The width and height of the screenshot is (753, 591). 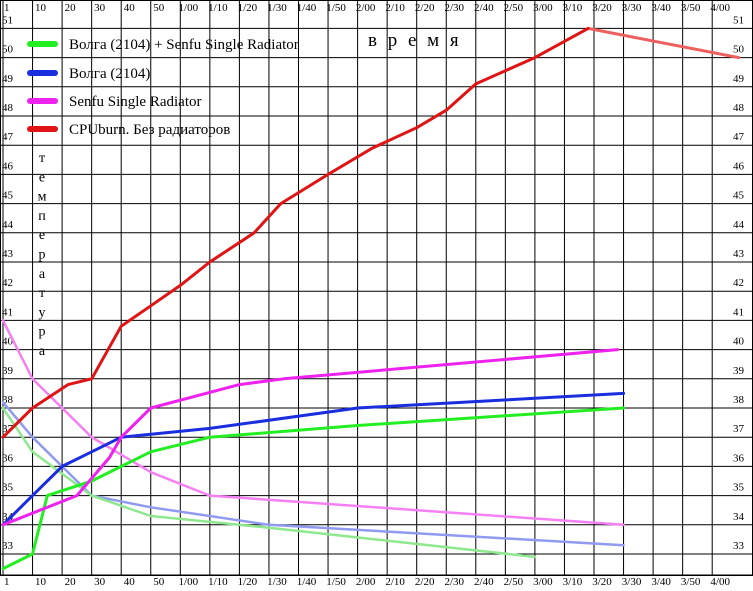 I want to click on x-tick-label-top: 2/00, so click(x=366, y=8).